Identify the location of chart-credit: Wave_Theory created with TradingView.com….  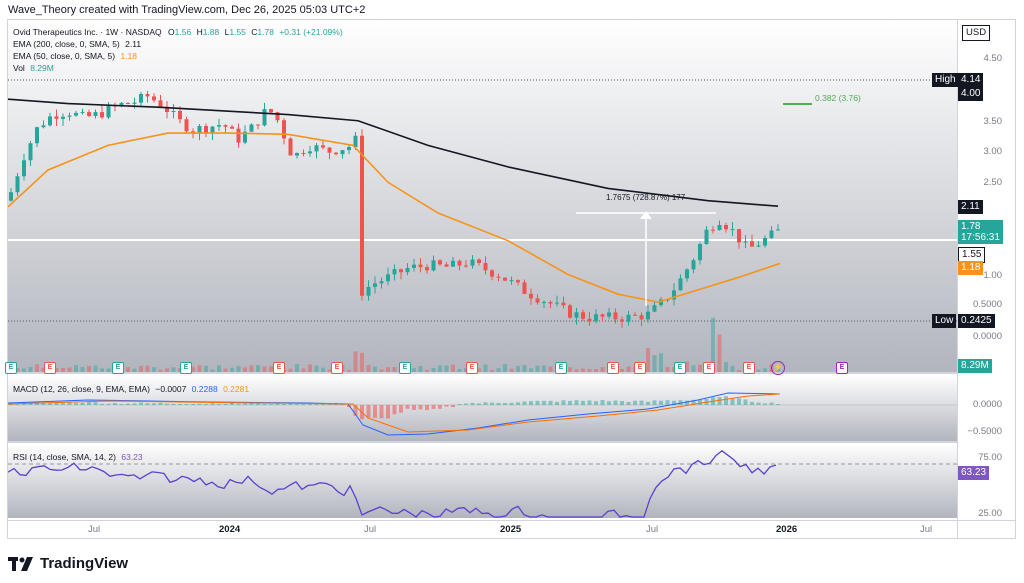
(187, 10).